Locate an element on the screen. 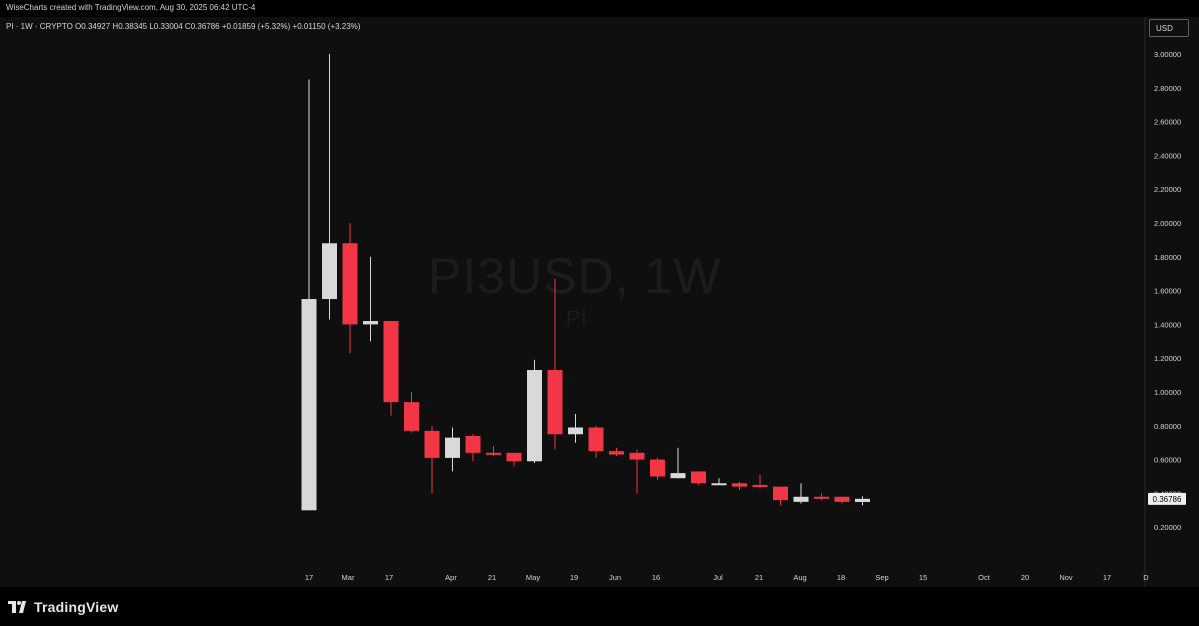  symbol-watermark: PI3USD, 1W is located at coordinates (575, 276).